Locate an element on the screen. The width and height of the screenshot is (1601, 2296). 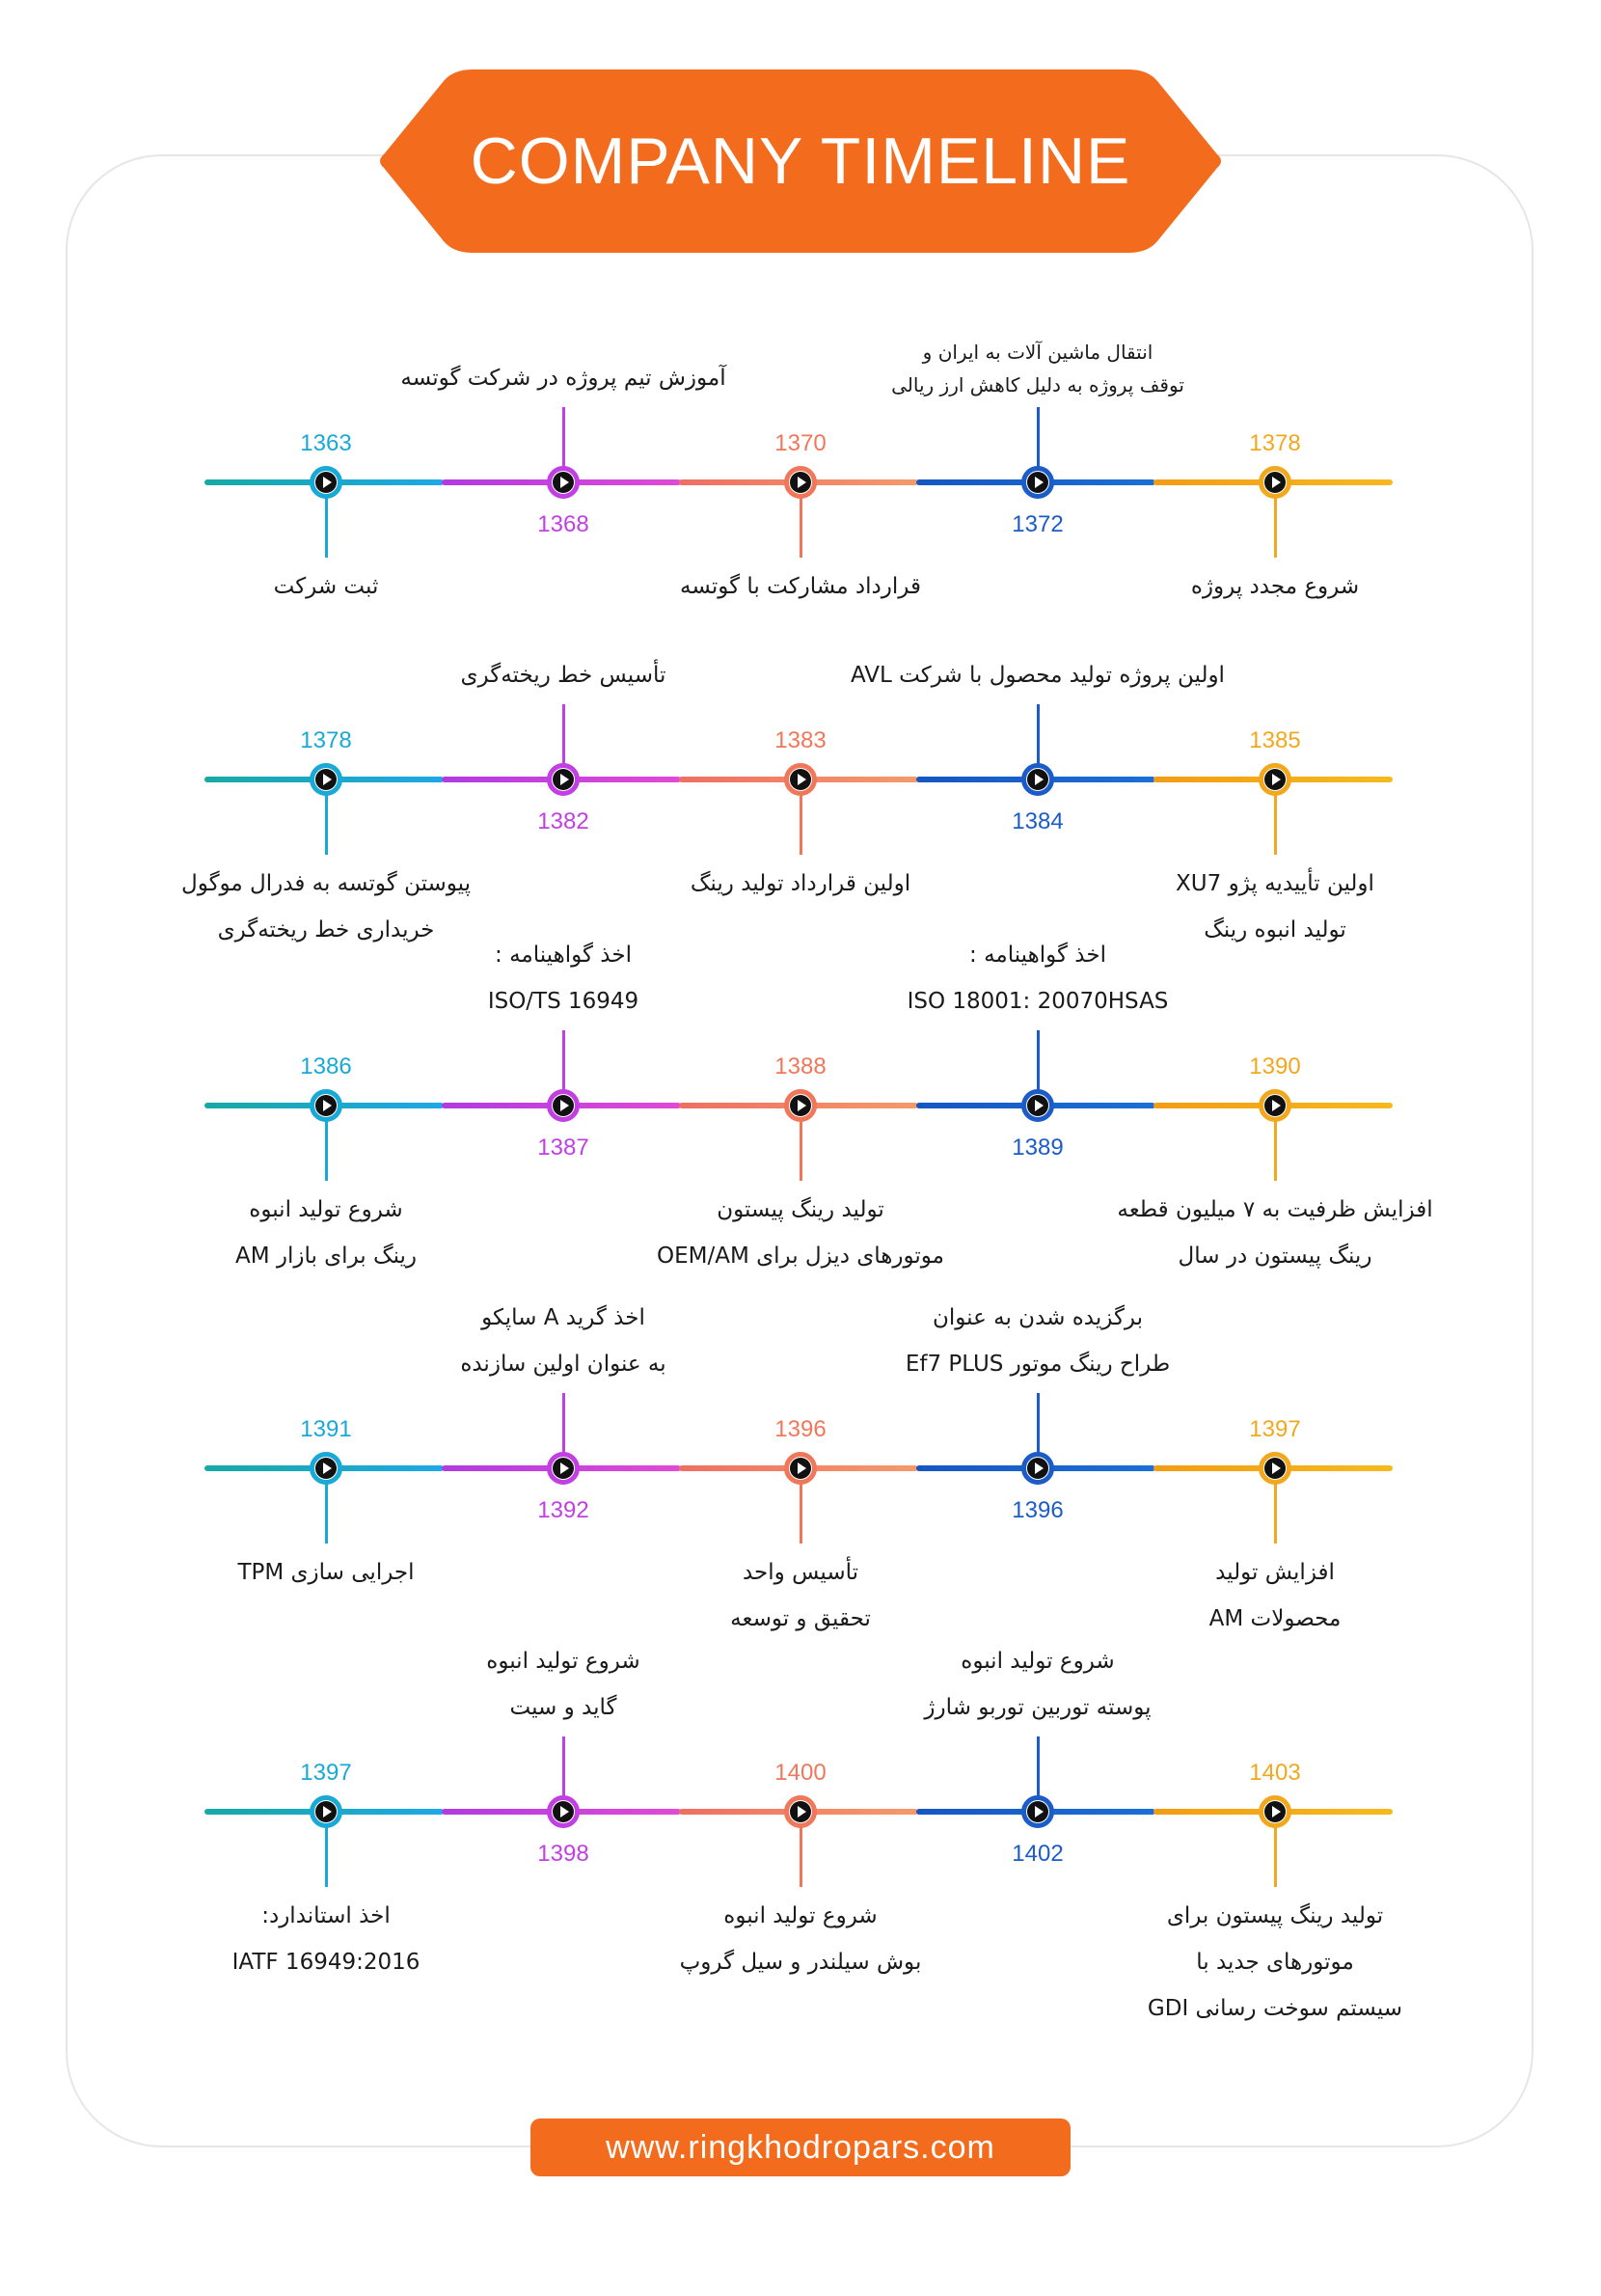
event-text-line: انتقال ماشین آلات به ایران و is located at coordinates (1037, 353).